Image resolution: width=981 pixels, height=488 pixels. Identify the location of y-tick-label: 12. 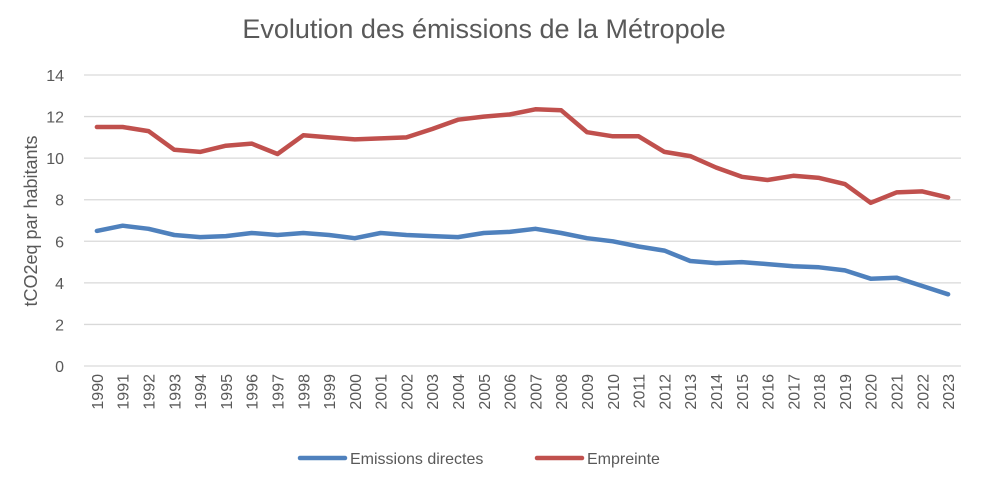
(55, 118).